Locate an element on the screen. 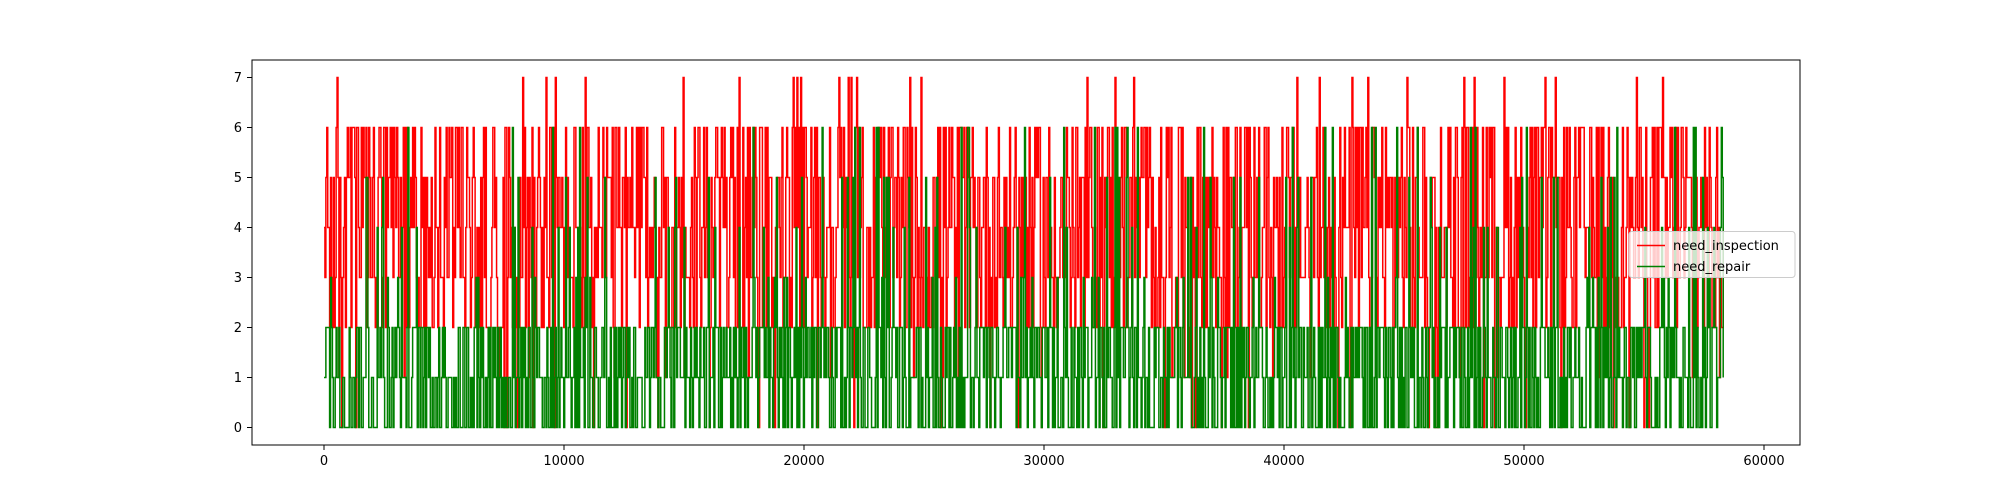 The height and width of the screenshot is (500, 2000). x-tick-label: 30000 is located at coordinates (1043, 461).